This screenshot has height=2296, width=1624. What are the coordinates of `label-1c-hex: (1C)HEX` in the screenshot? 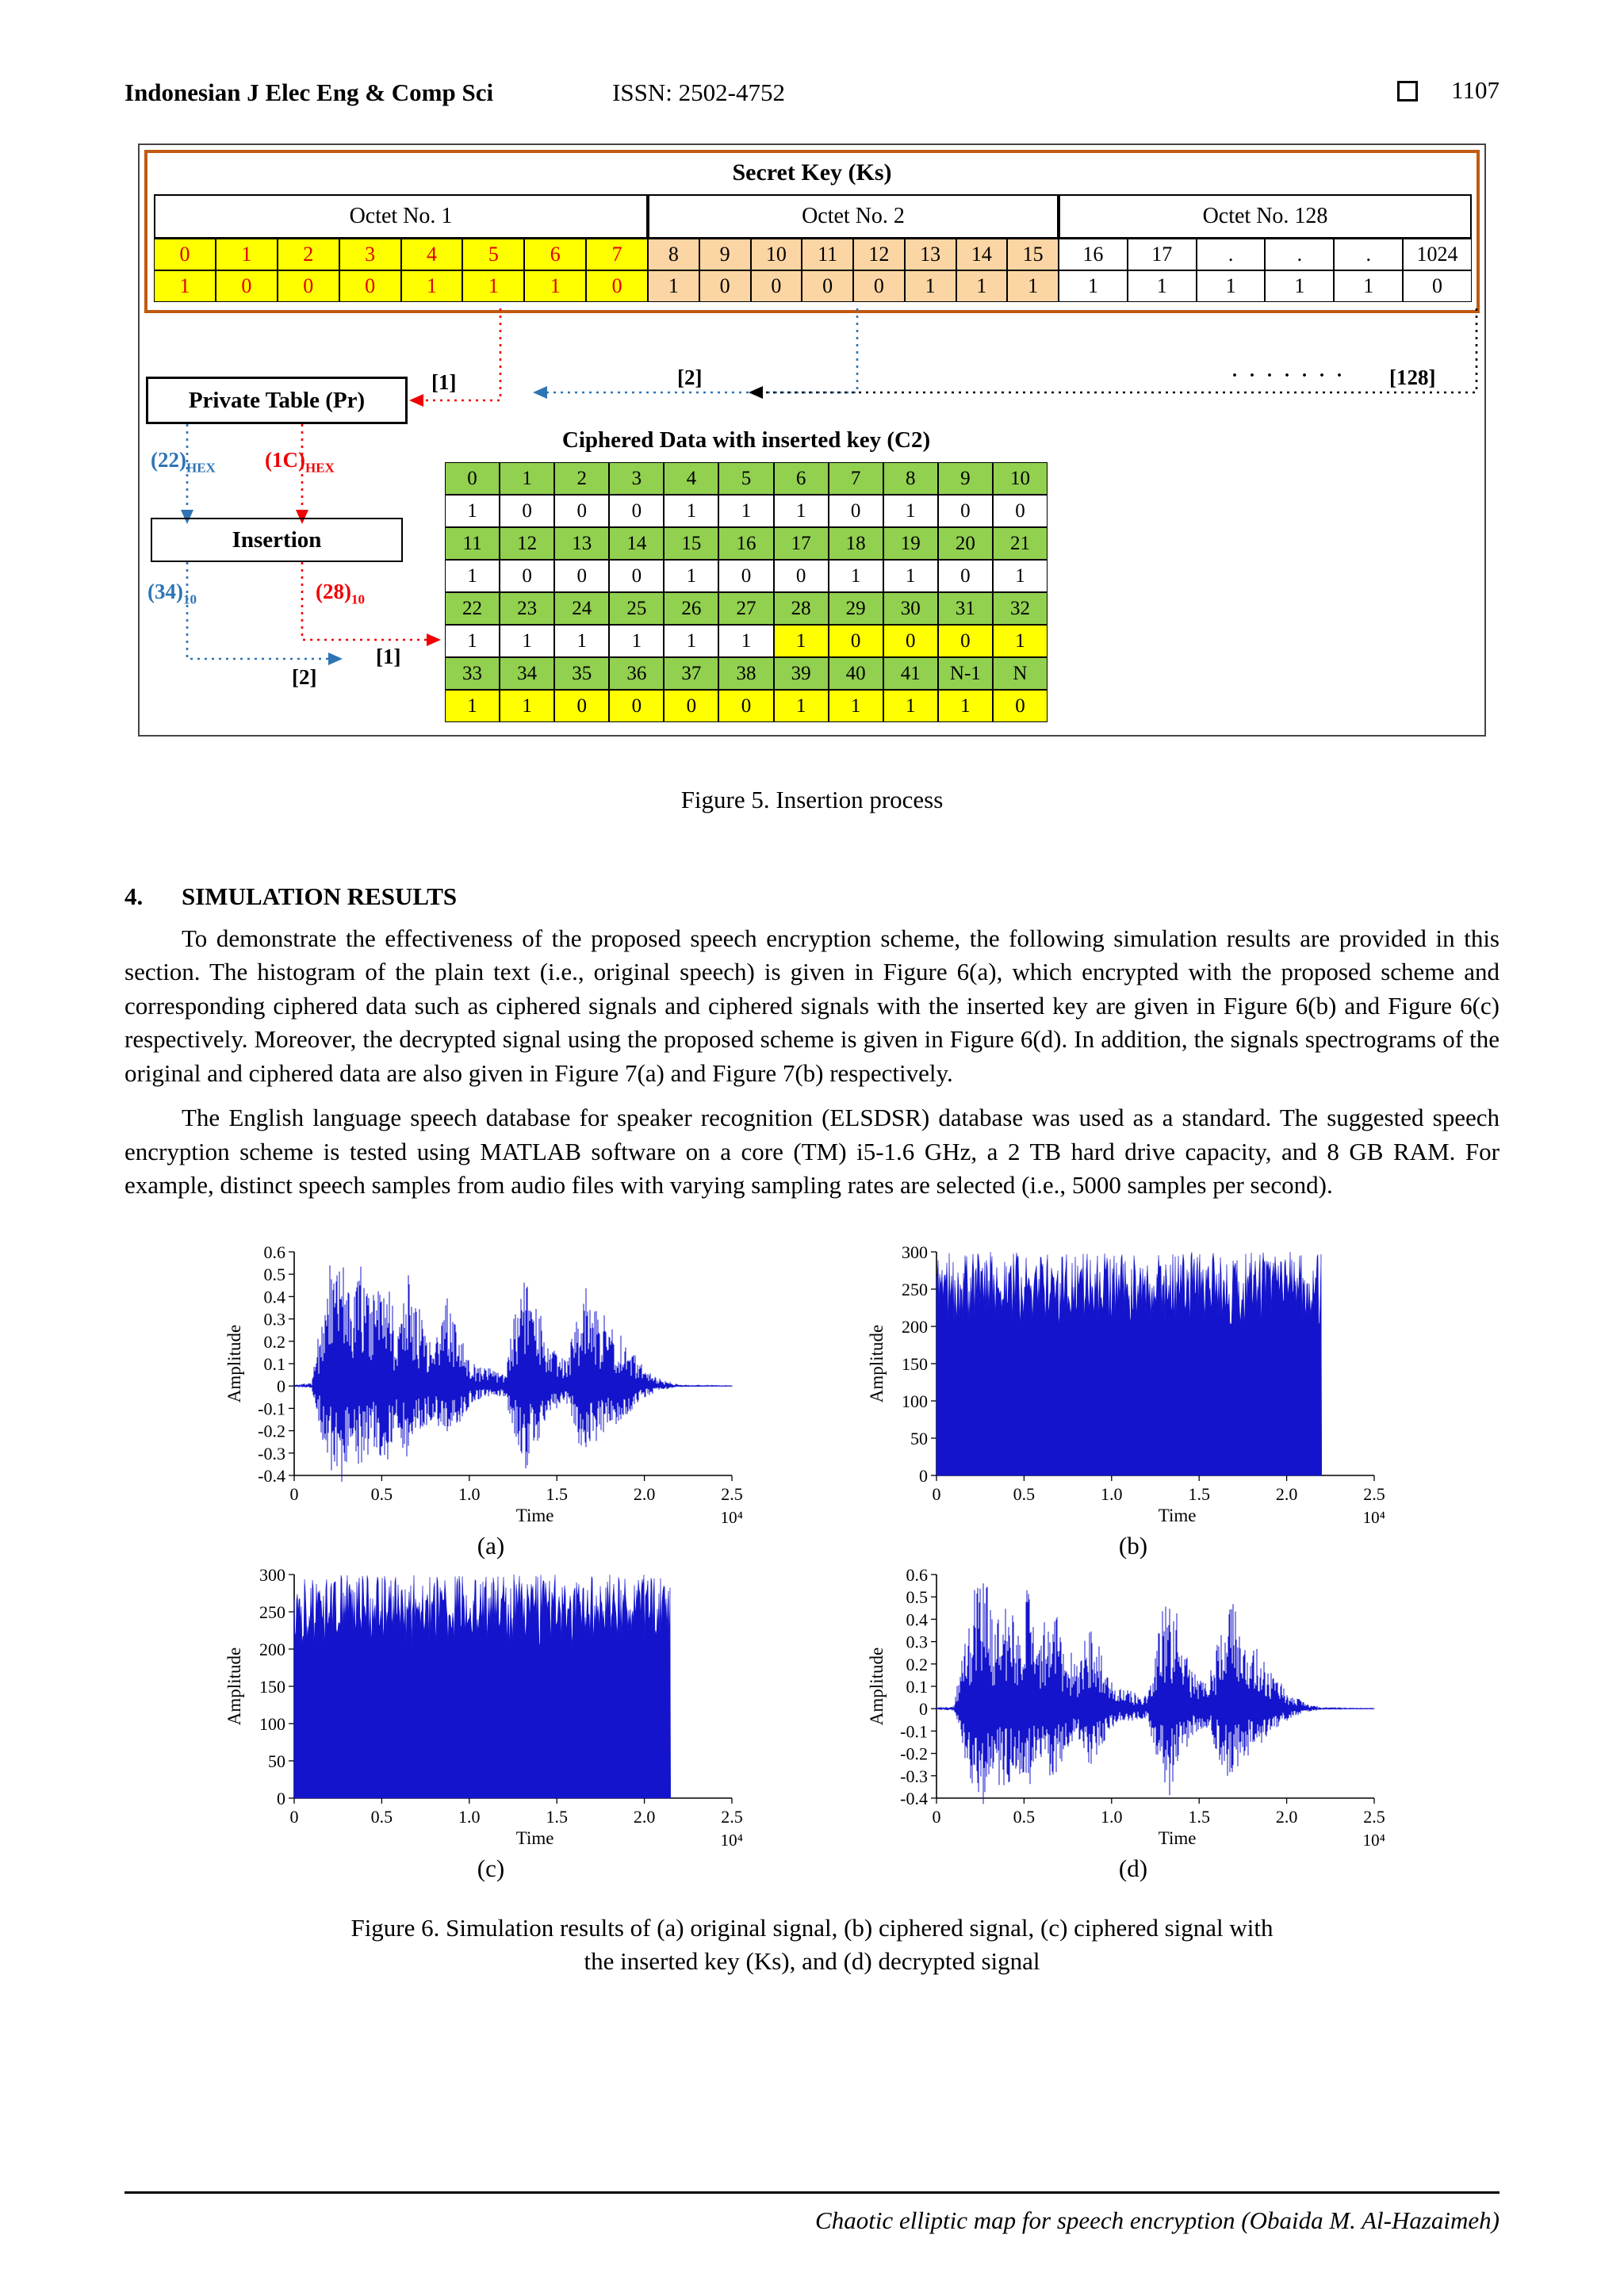 It's located at (300, 462).